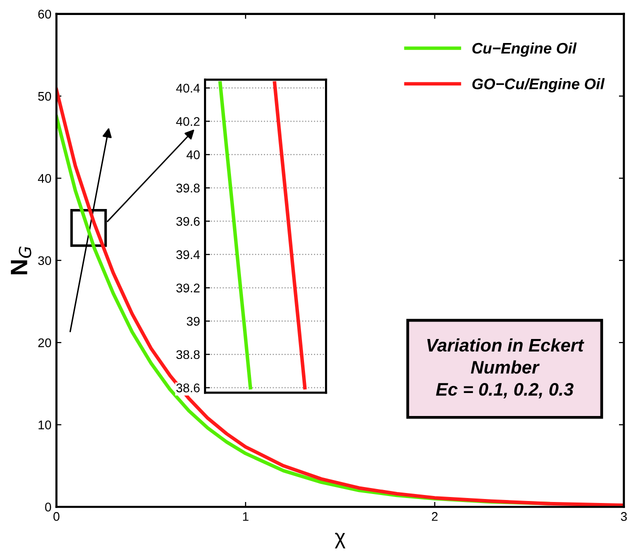 This screenshot has width=627, height=557. Describe the element at coordinates (245, 516) in the screenshot. I see `x-tick-label: 1` at that location.